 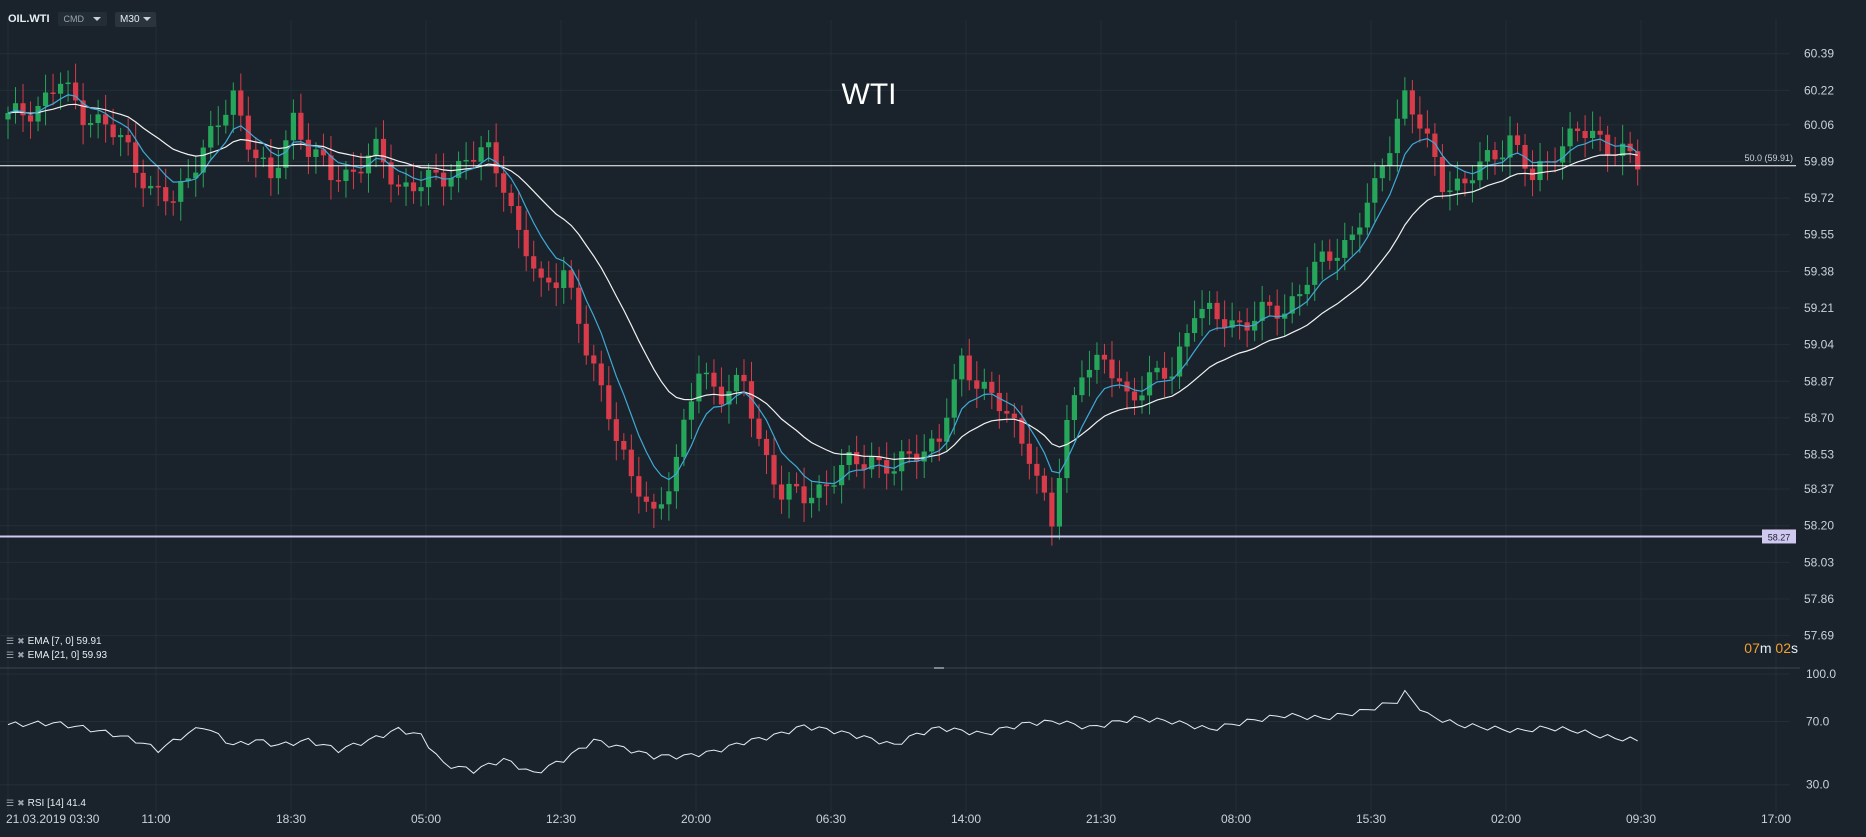 I want to click on y-tick-label: 59.21, so click(x=1819, y=308).